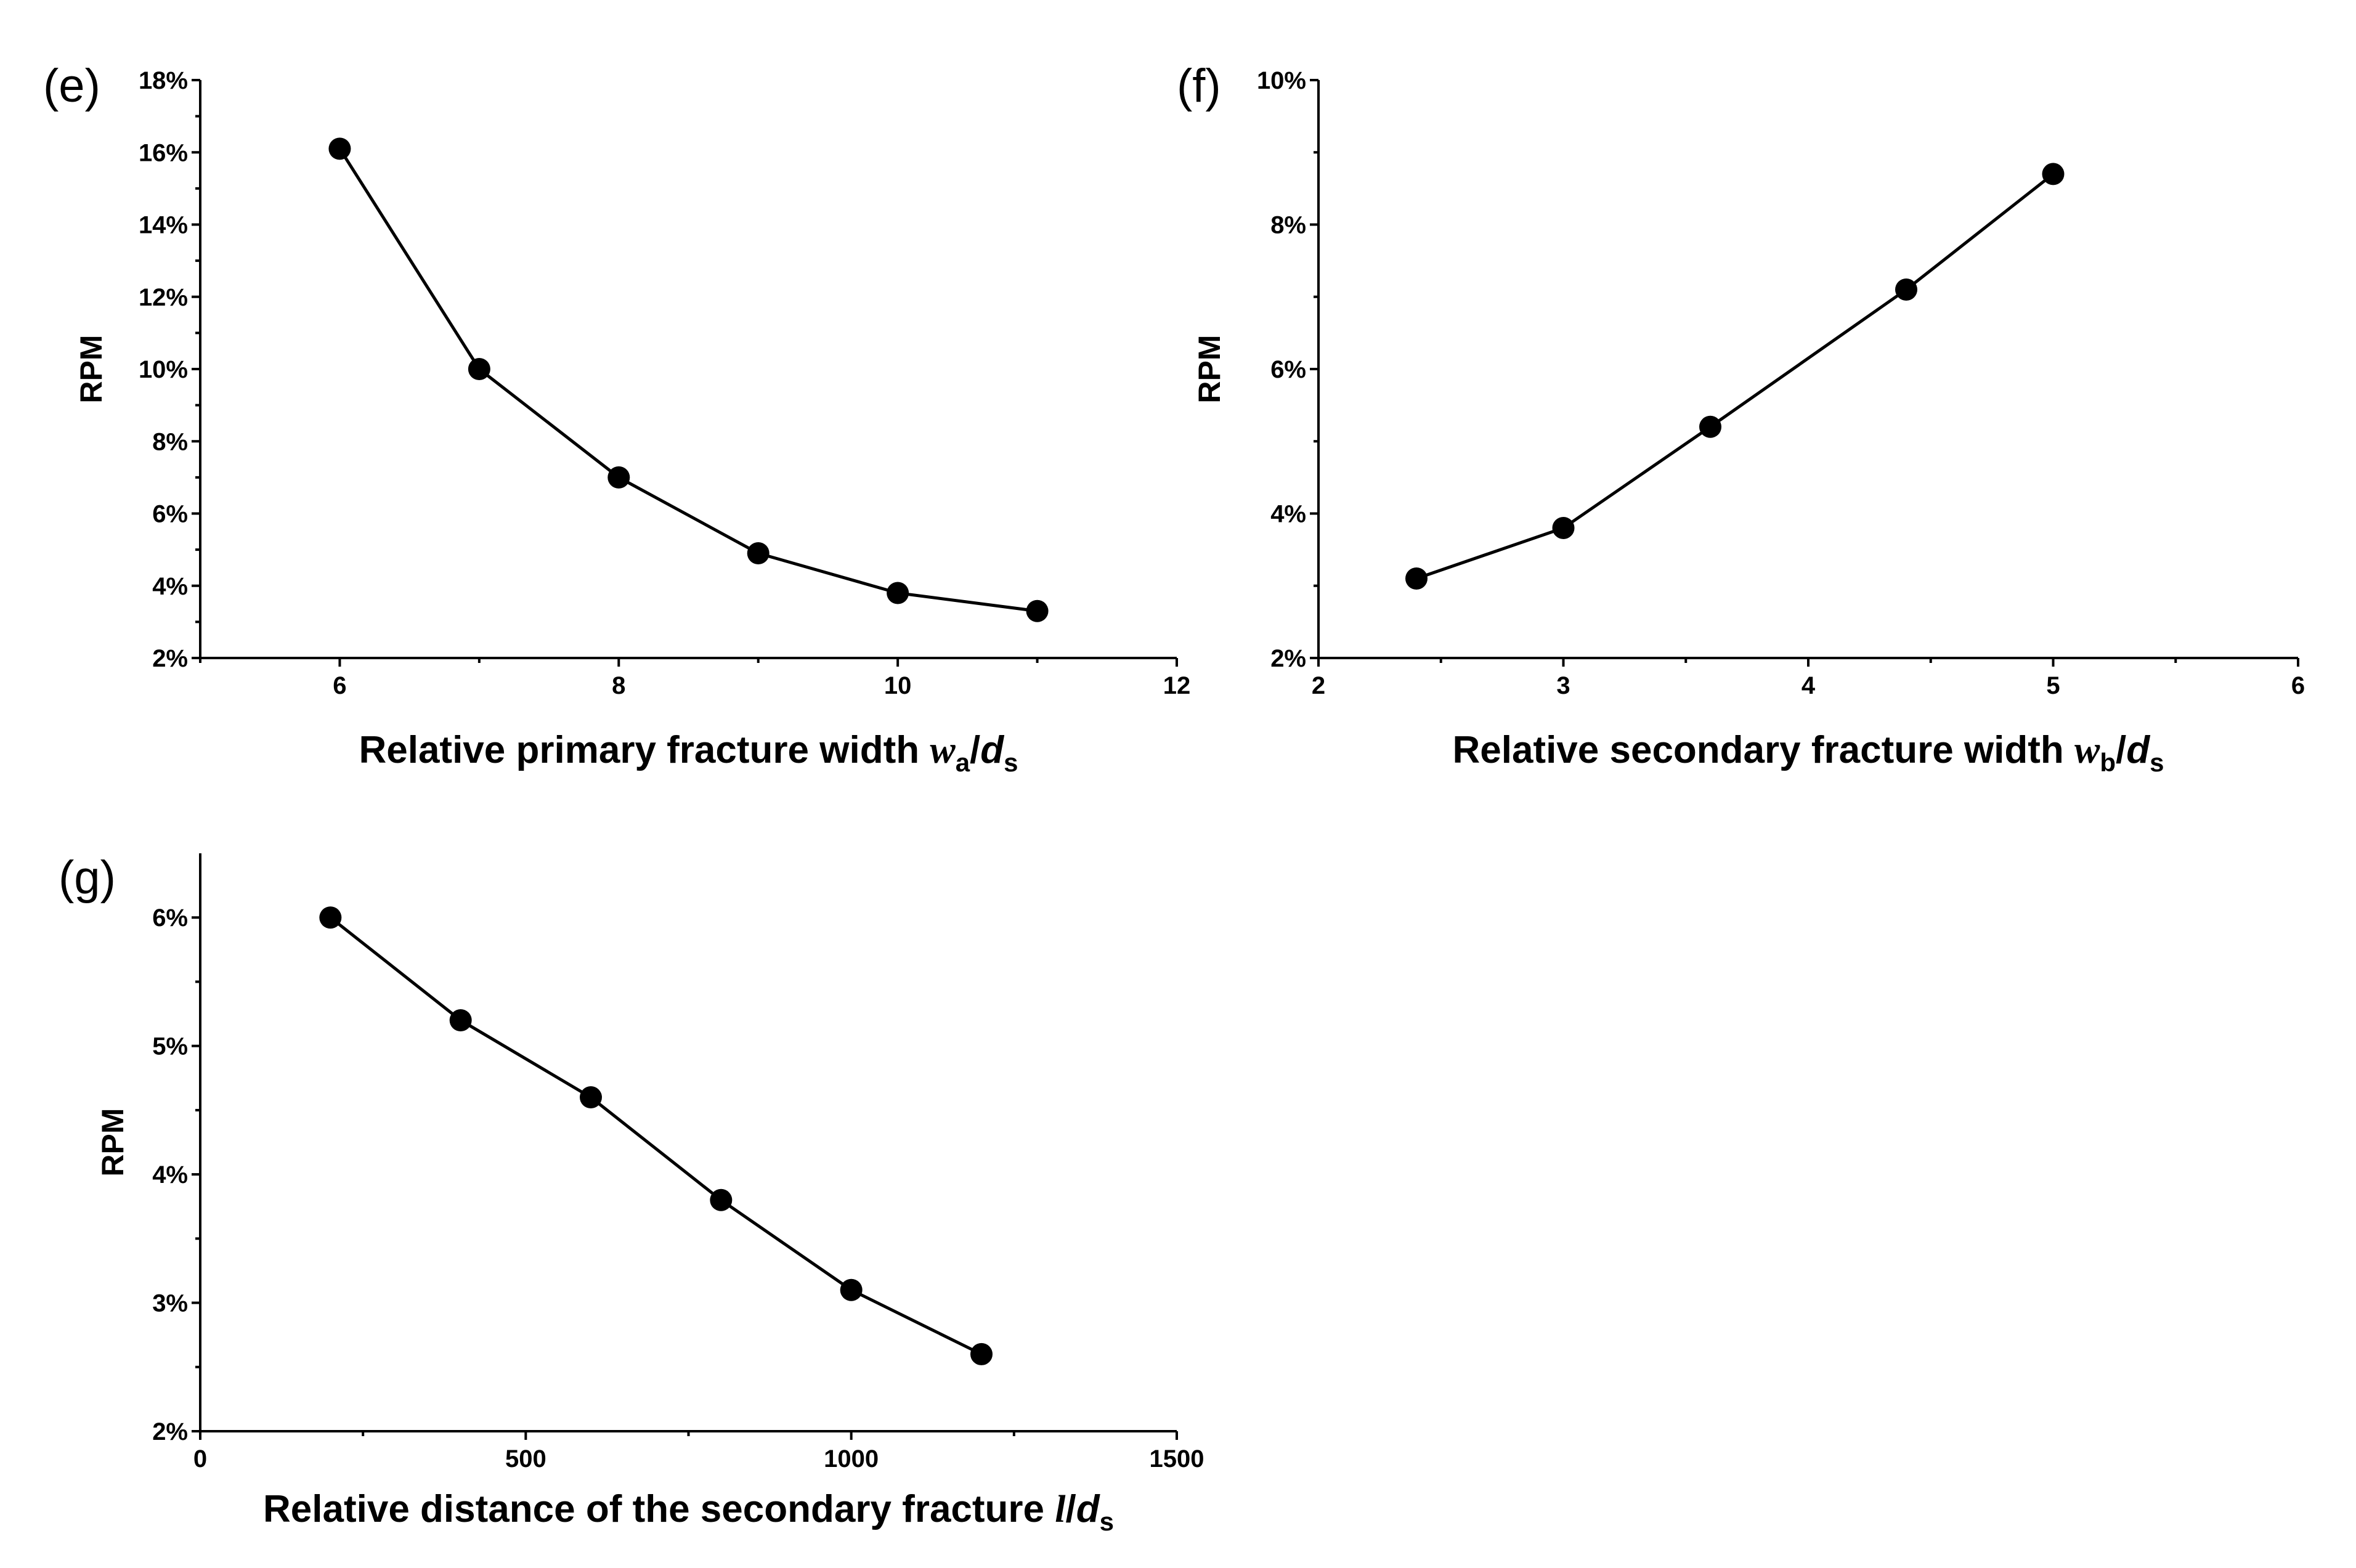  Describe the element at coordinates (1318, 685) in the screenshot. I see `x-tick-label: 2` at that location.